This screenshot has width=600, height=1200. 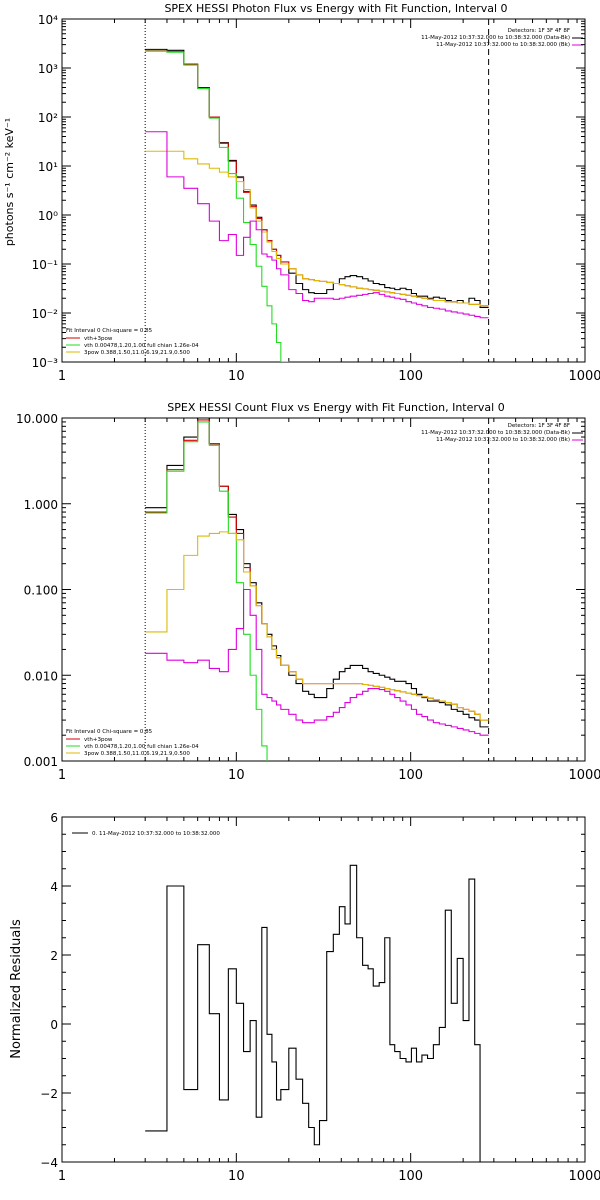 What do you see at coordinates (45, 363) in the screenshot?
I see `y-tick-label: 10⁻³` at bounding box center [45, 363].